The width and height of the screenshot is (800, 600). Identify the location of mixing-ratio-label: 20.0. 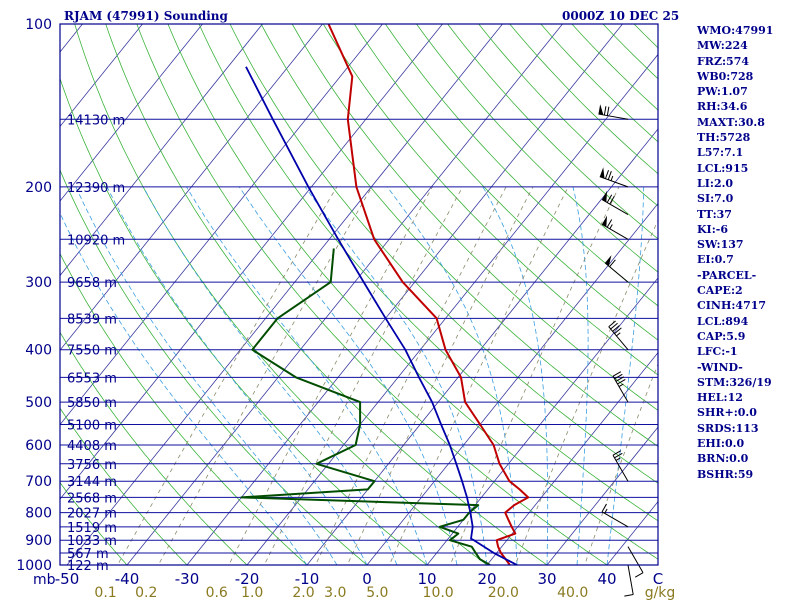
(503, 592).